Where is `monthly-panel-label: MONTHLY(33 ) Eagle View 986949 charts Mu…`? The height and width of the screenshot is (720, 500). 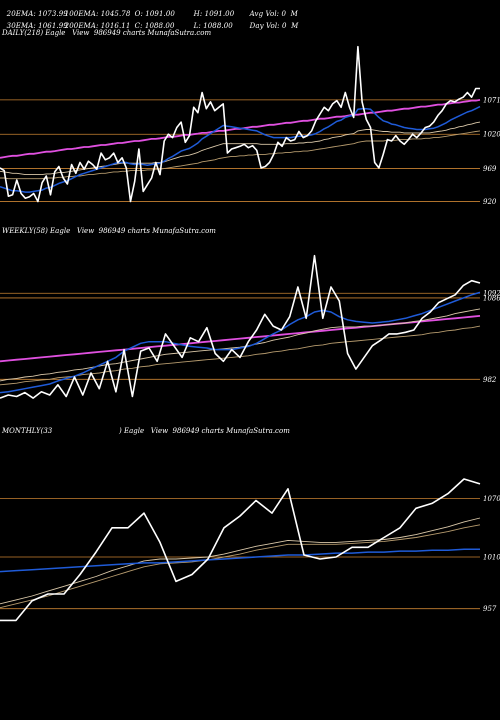 monthly-panel-label: MONTHLY(33 ) Eagle View 986949 charts Mu… is located at coordinates (146, 431).